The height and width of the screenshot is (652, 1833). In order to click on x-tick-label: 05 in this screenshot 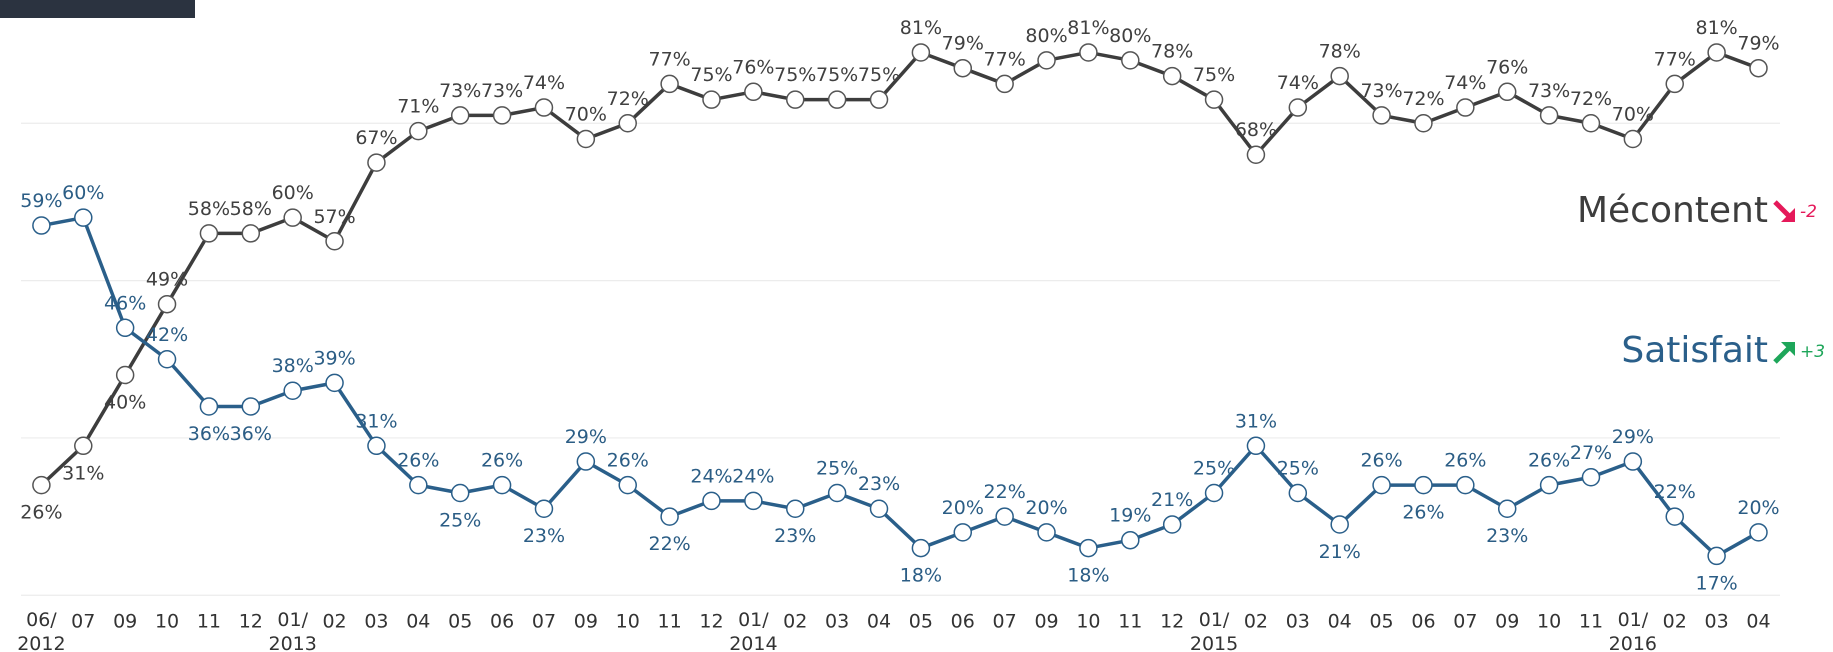, I will do `click(921, 622)`.